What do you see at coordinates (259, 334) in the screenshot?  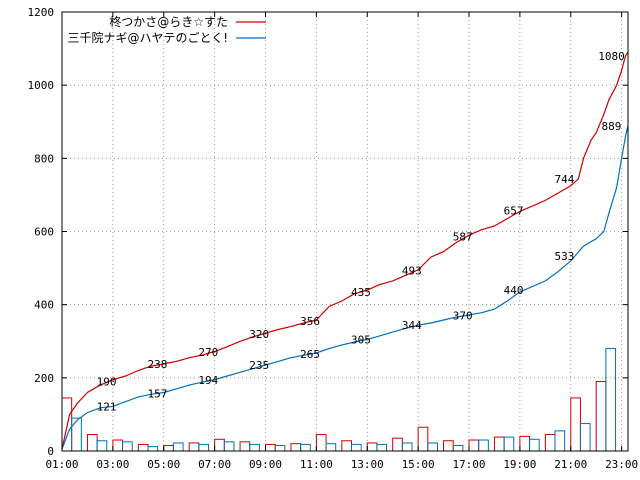 I see `data-label: 320` at bounding box center [259, 334].